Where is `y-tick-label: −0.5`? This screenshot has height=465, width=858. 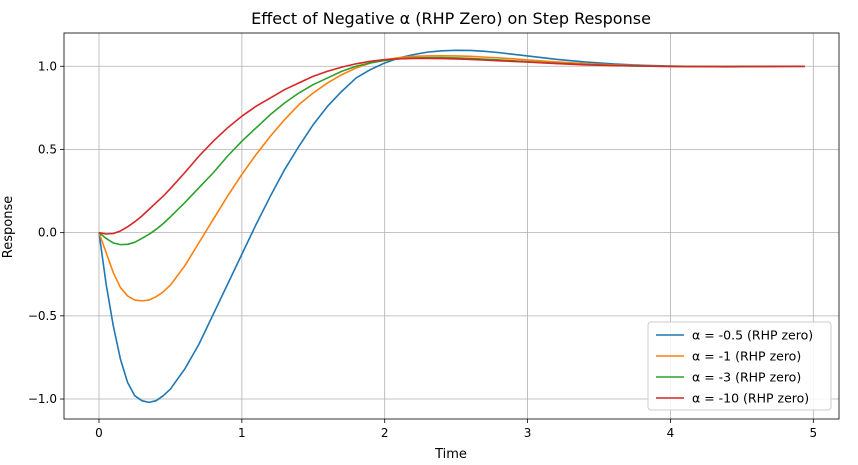 y-tick-label: −0.5 is located at coordinates (42, 316).